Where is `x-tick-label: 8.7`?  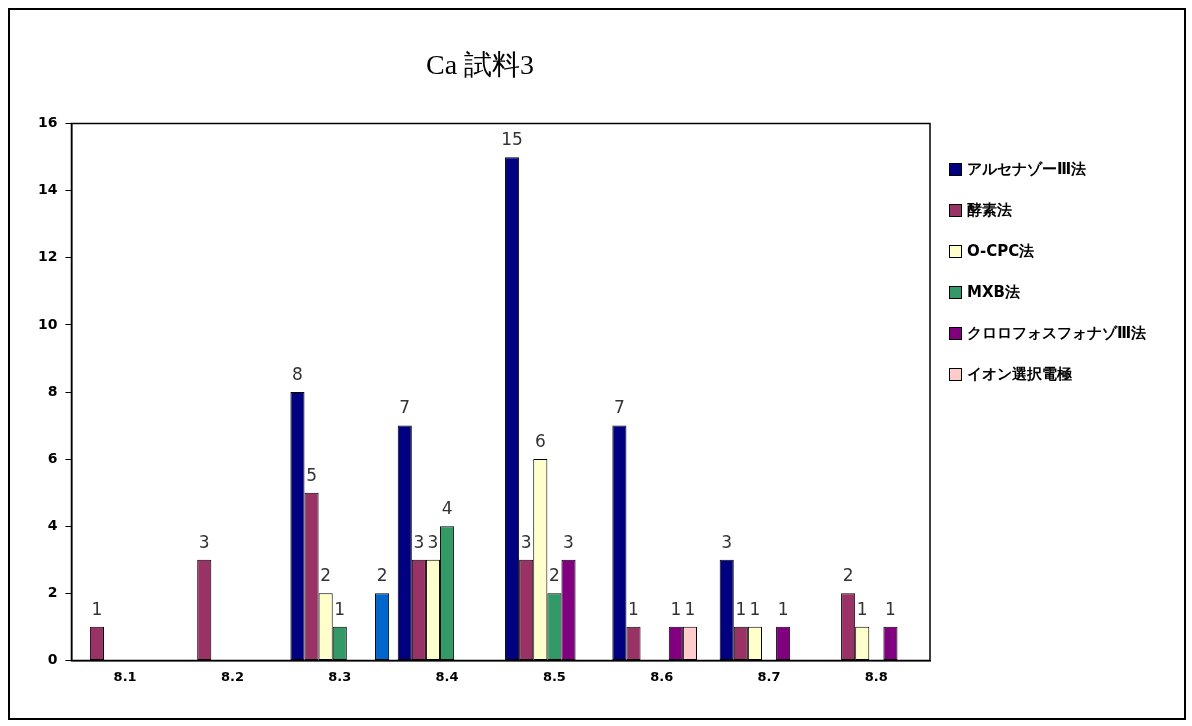 x-tick-label: 8.7 is located at coordinates (769, 676).